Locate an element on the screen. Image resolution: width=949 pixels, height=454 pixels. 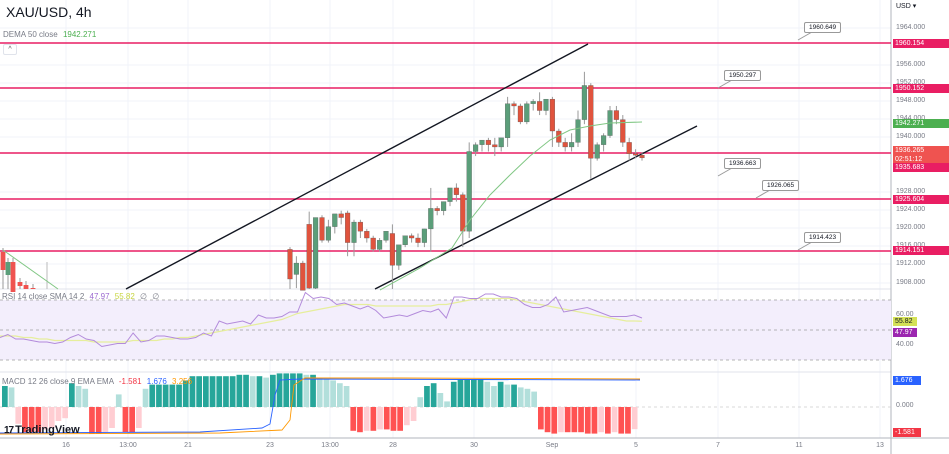
price-tag: 1935.683 is located at coordinates (921, 167).